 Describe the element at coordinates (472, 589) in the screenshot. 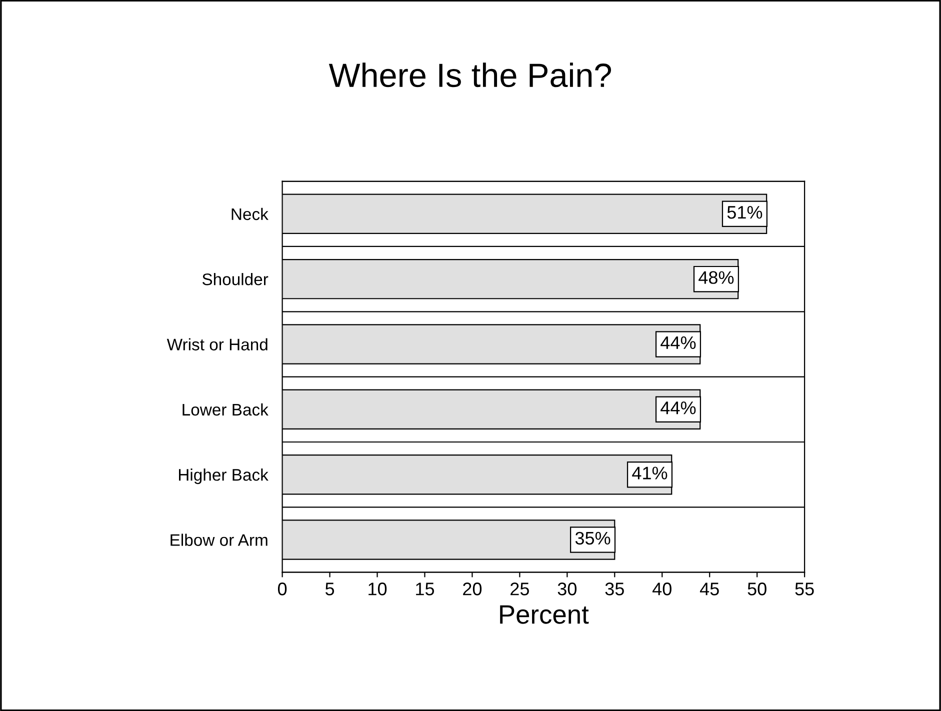

I see `x-tick-label: 20` at that location.